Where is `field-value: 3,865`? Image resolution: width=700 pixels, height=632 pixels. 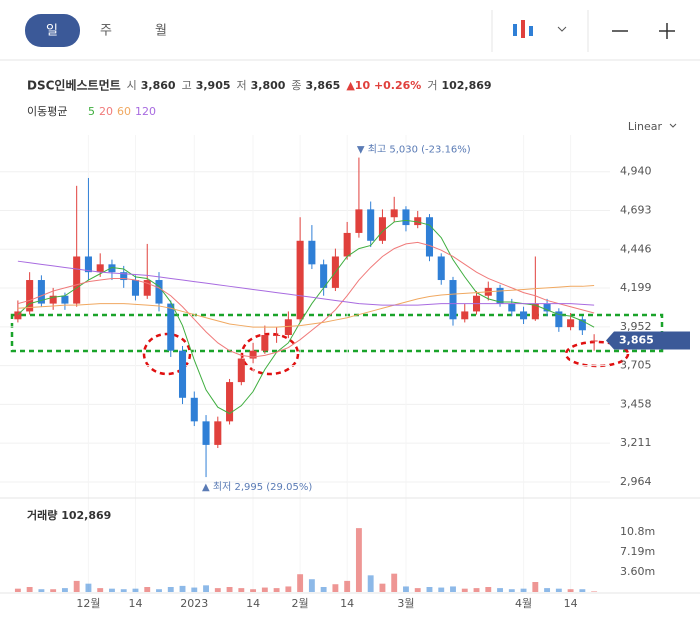 field-value: 3,865 is located at coordinates (323, 85).